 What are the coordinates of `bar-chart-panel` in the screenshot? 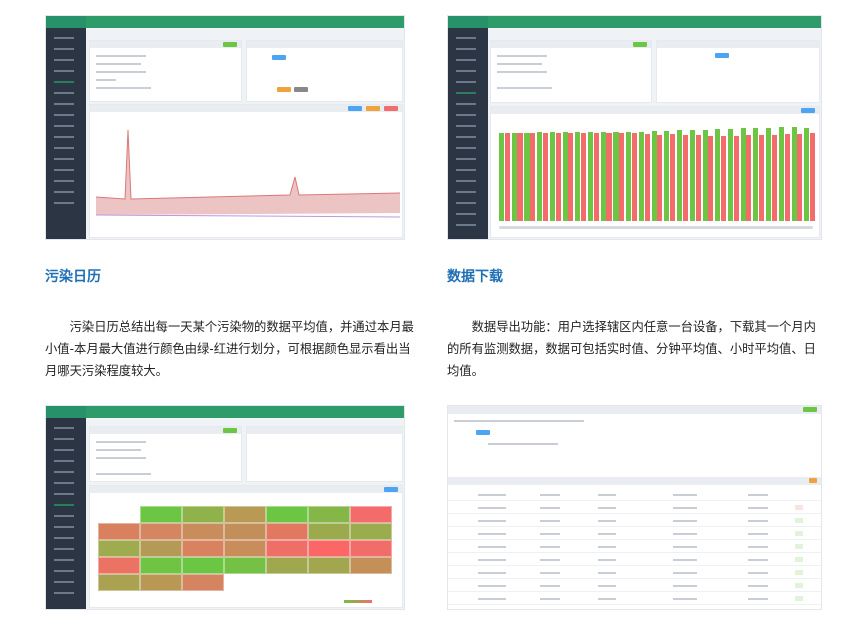 It's located at (655, 172).